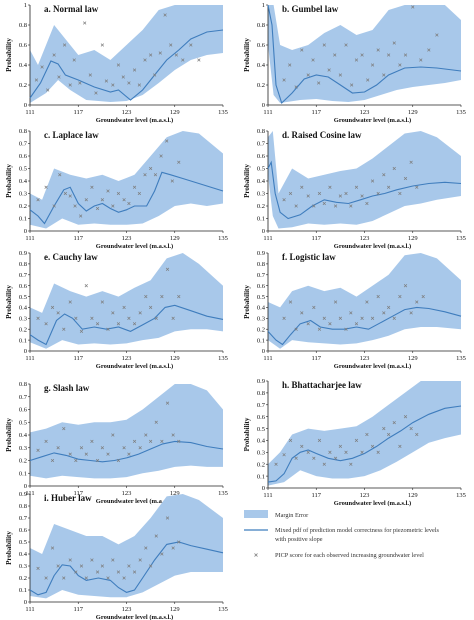  I want to click on y-tick-label: 0.4, so click(261, 65).